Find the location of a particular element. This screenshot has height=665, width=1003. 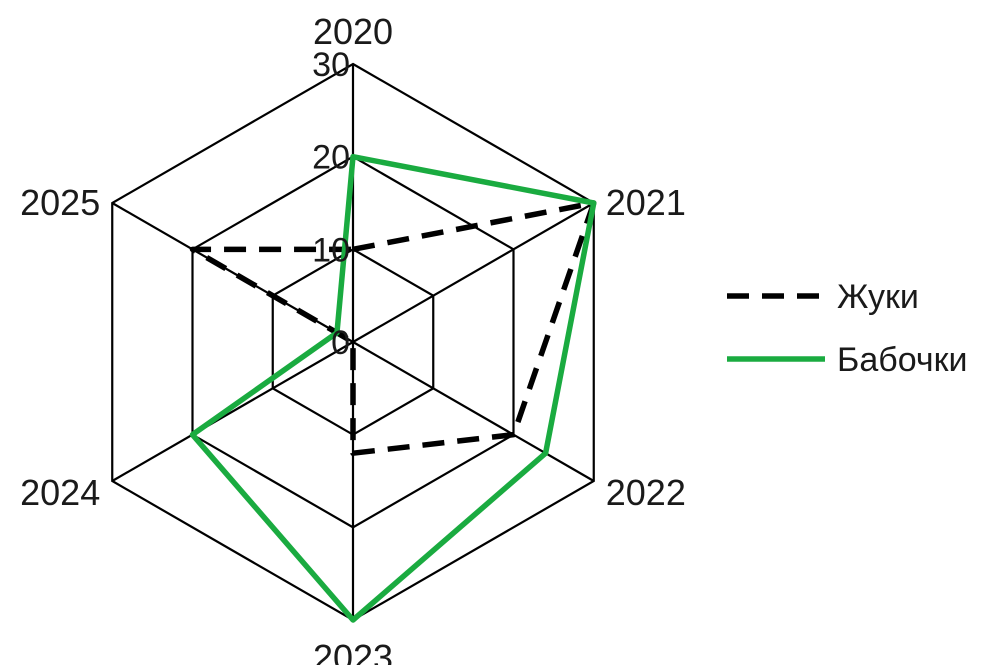

grid-spoke-2022 is located at coordinates (473, 411).